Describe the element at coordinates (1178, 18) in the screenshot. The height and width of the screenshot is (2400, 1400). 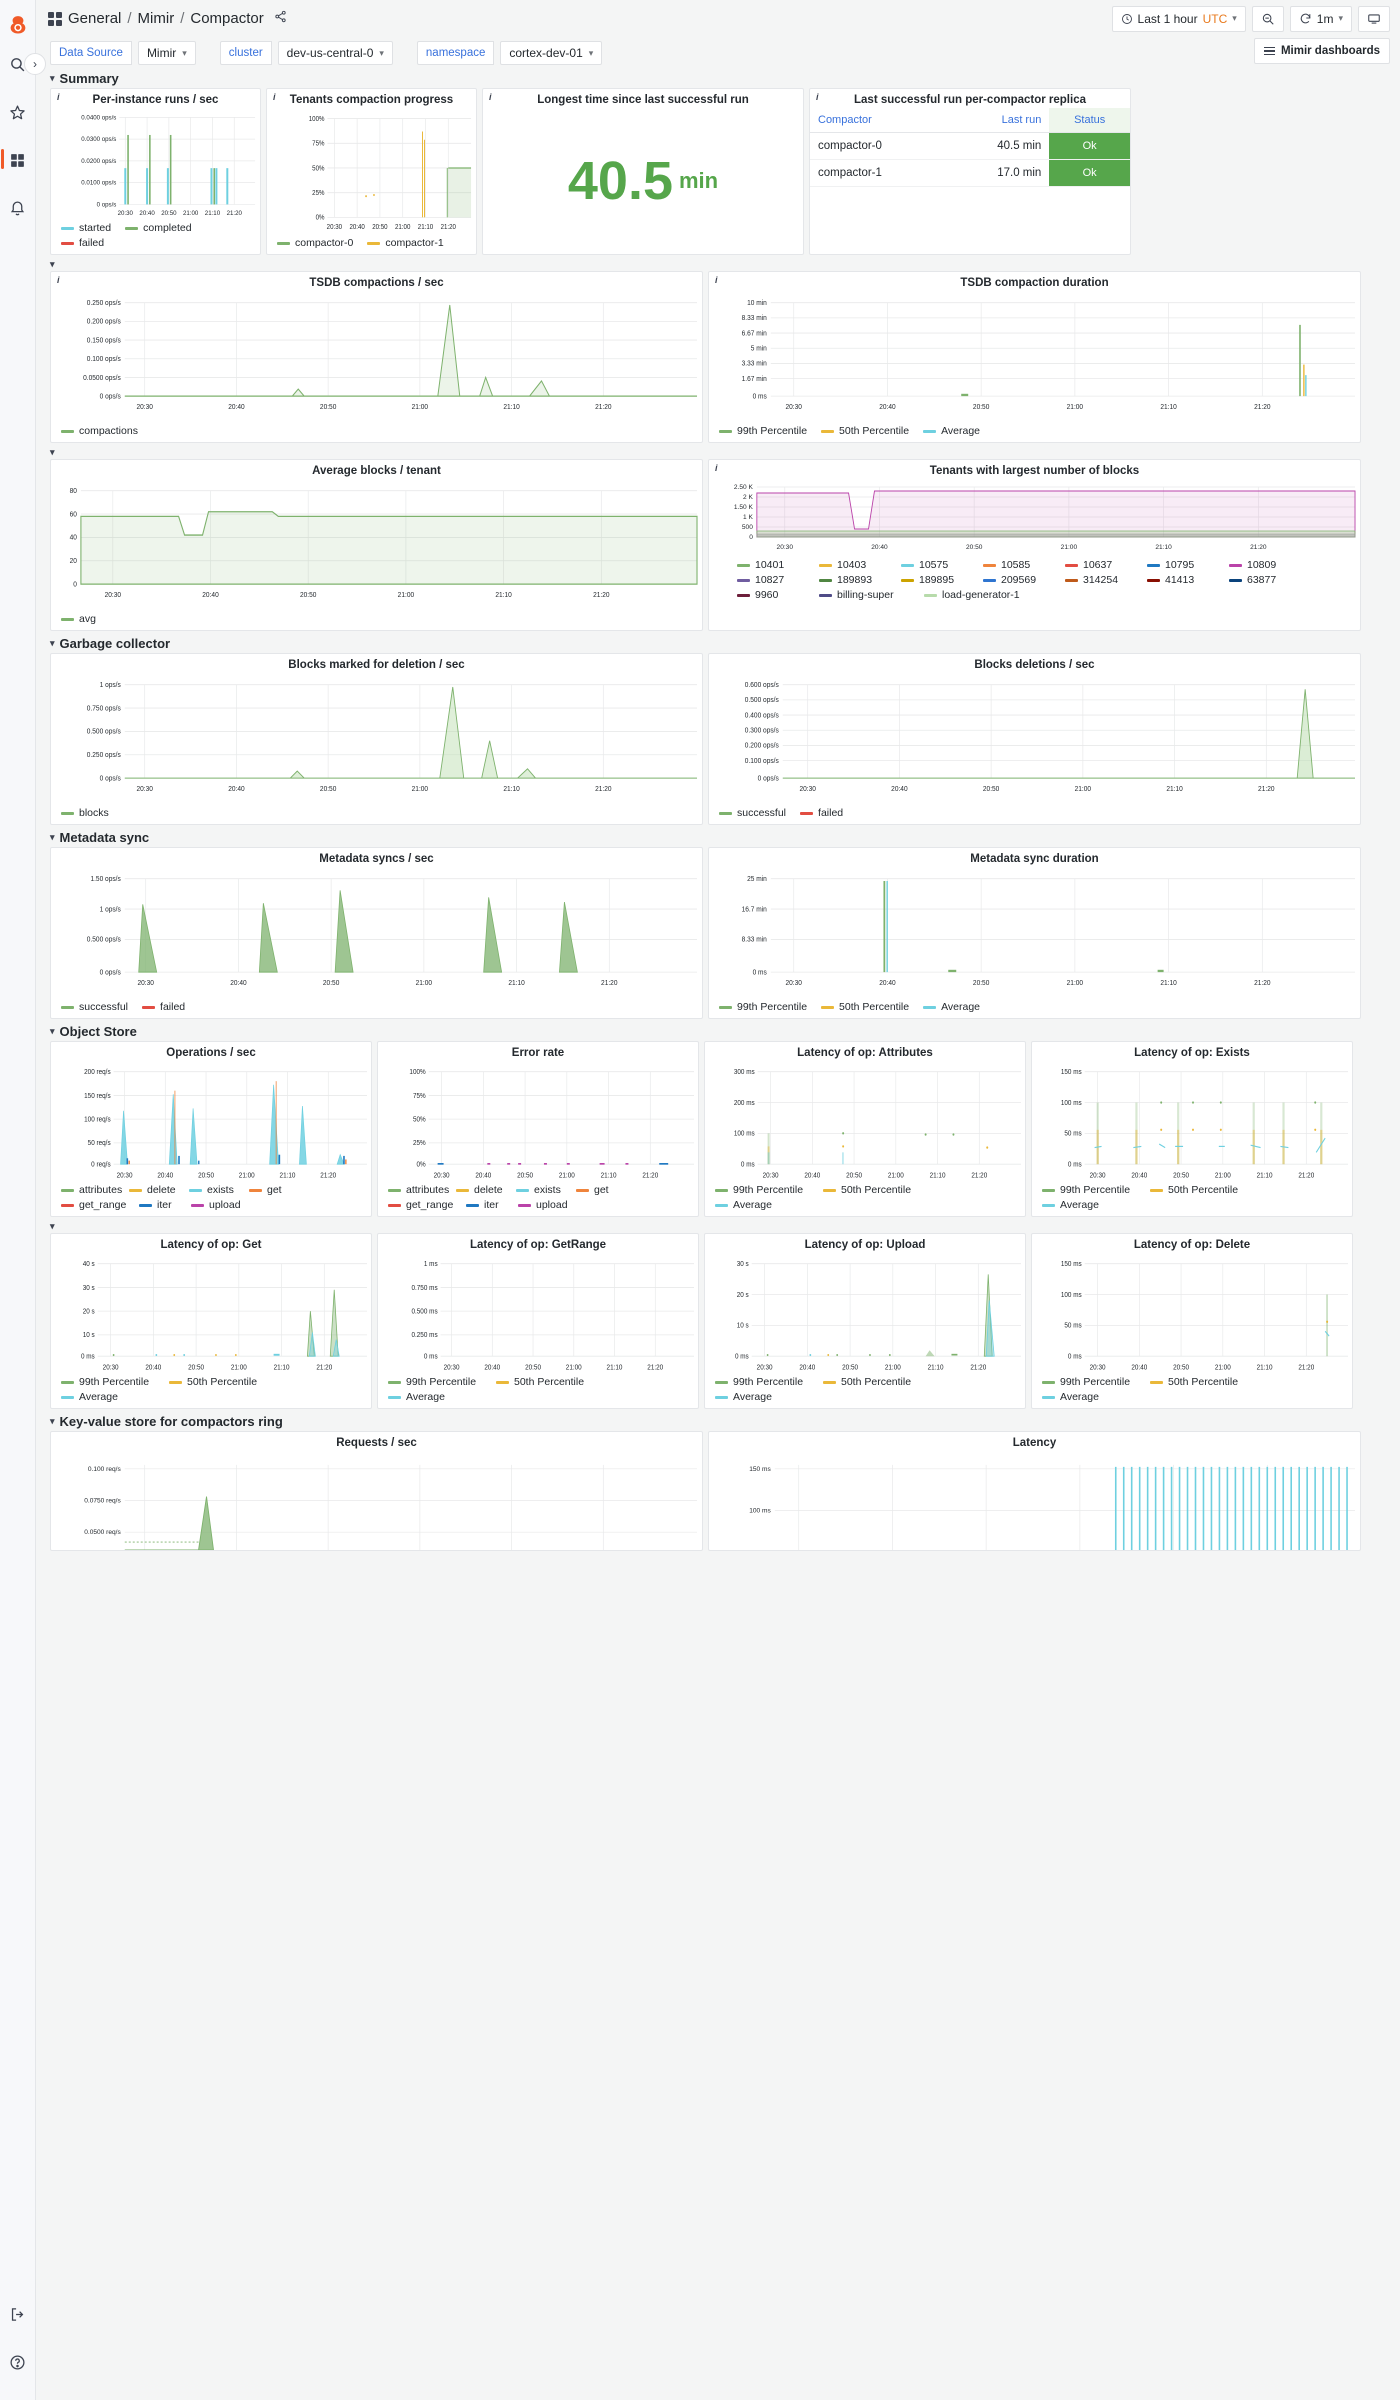
I see `time-range-picker: Last 1 hour UTC ▾` at that location.